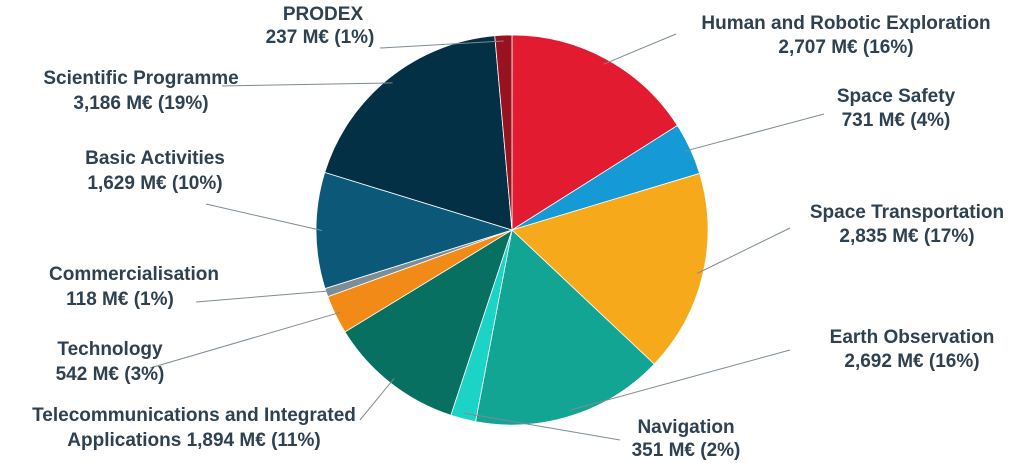 Image resolution: width=1024 pixels, height=463 pixels. Describe the element at coordinates (664, 450) in the screenshot. I see `label-navigation-amount: 351 M€` at that location.